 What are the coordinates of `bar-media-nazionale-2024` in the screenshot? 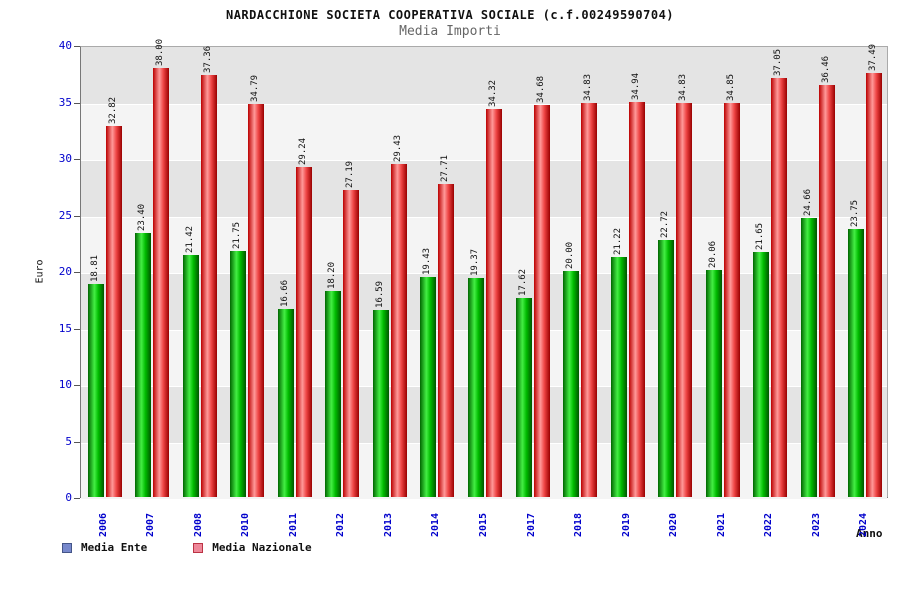 It's located at (874, 285).